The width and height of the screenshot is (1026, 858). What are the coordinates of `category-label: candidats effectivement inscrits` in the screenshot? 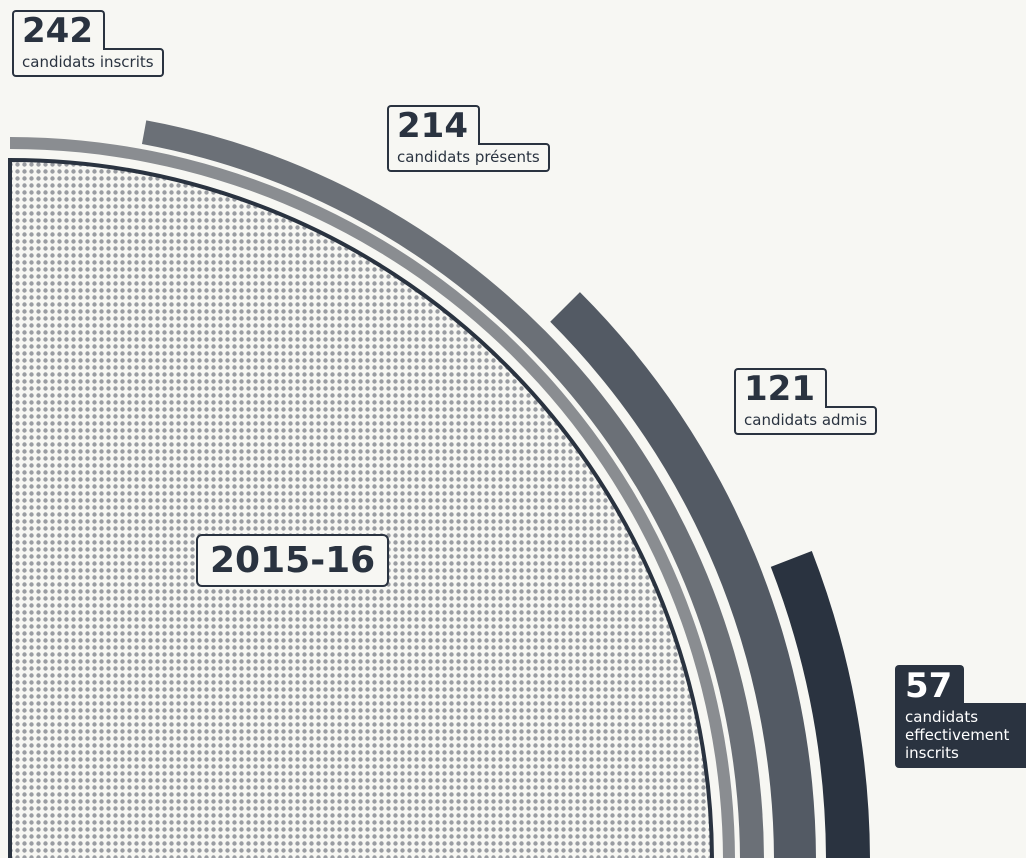 It's located at (960, 735).